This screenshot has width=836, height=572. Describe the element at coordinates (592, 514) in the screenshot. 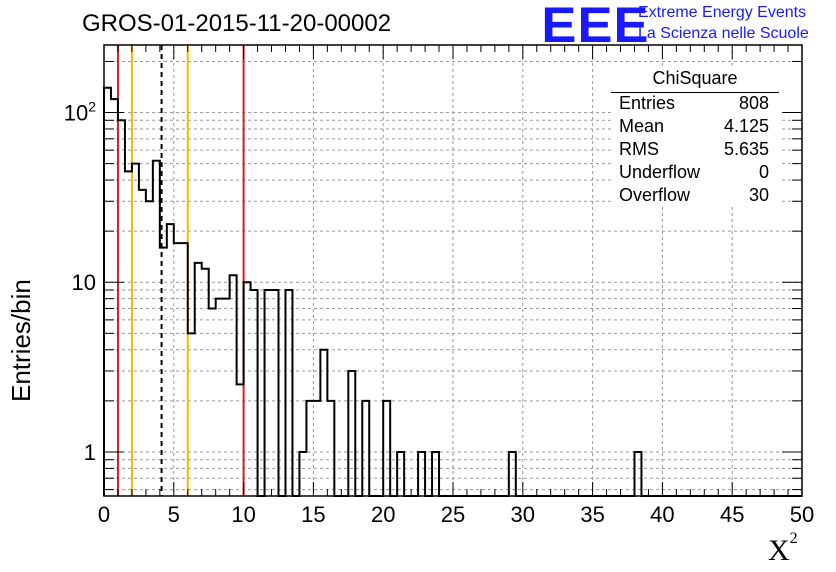

I see `x-tick-label: 35` at that location.